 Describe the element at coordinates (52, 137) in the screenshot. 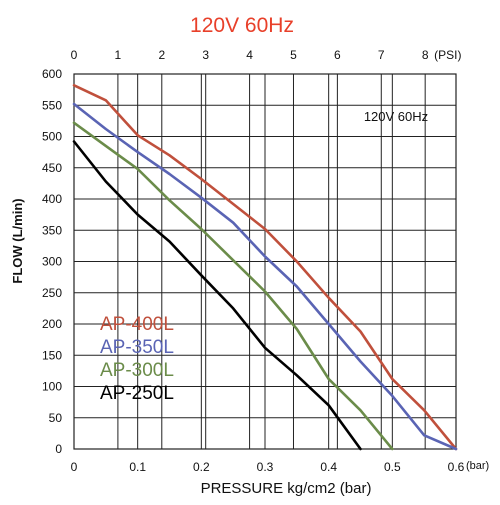

I see `y-tick-label: 500` at that location.